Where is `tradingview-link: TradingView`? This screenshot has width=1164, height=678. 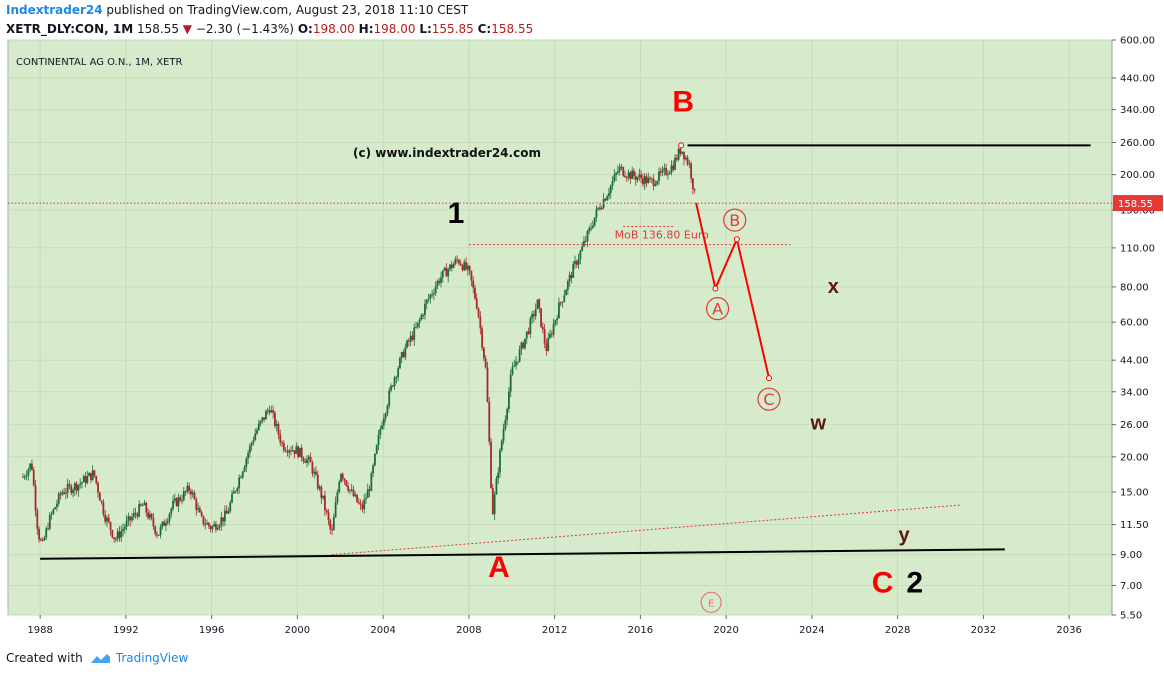
tradingview-link: TradingView is located at coordinates (138, 658).